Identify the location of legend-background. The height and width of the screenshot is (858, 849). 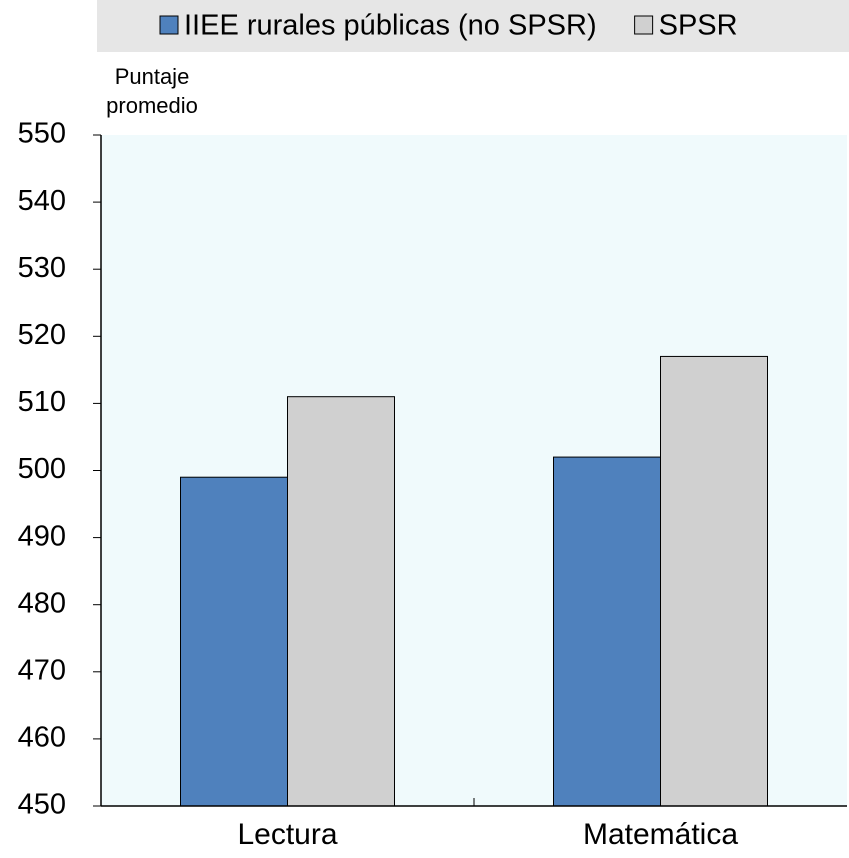
(473, 26).